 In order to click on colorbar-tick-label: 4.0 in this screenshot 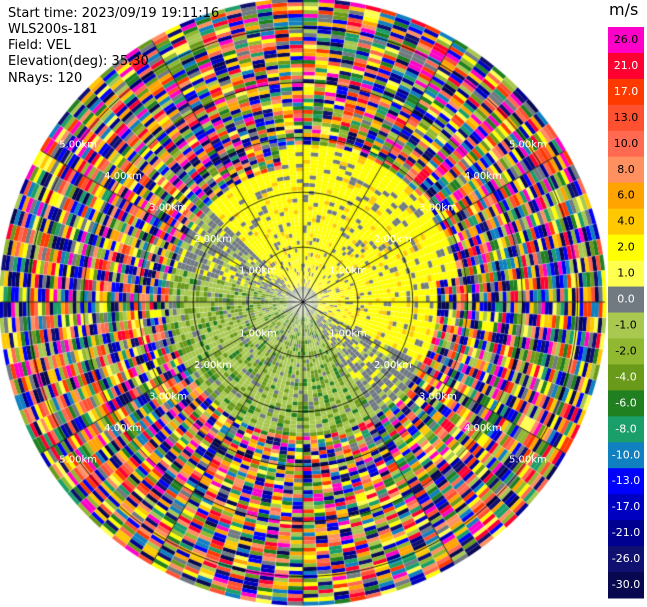, I will do `click(626, 221)`.